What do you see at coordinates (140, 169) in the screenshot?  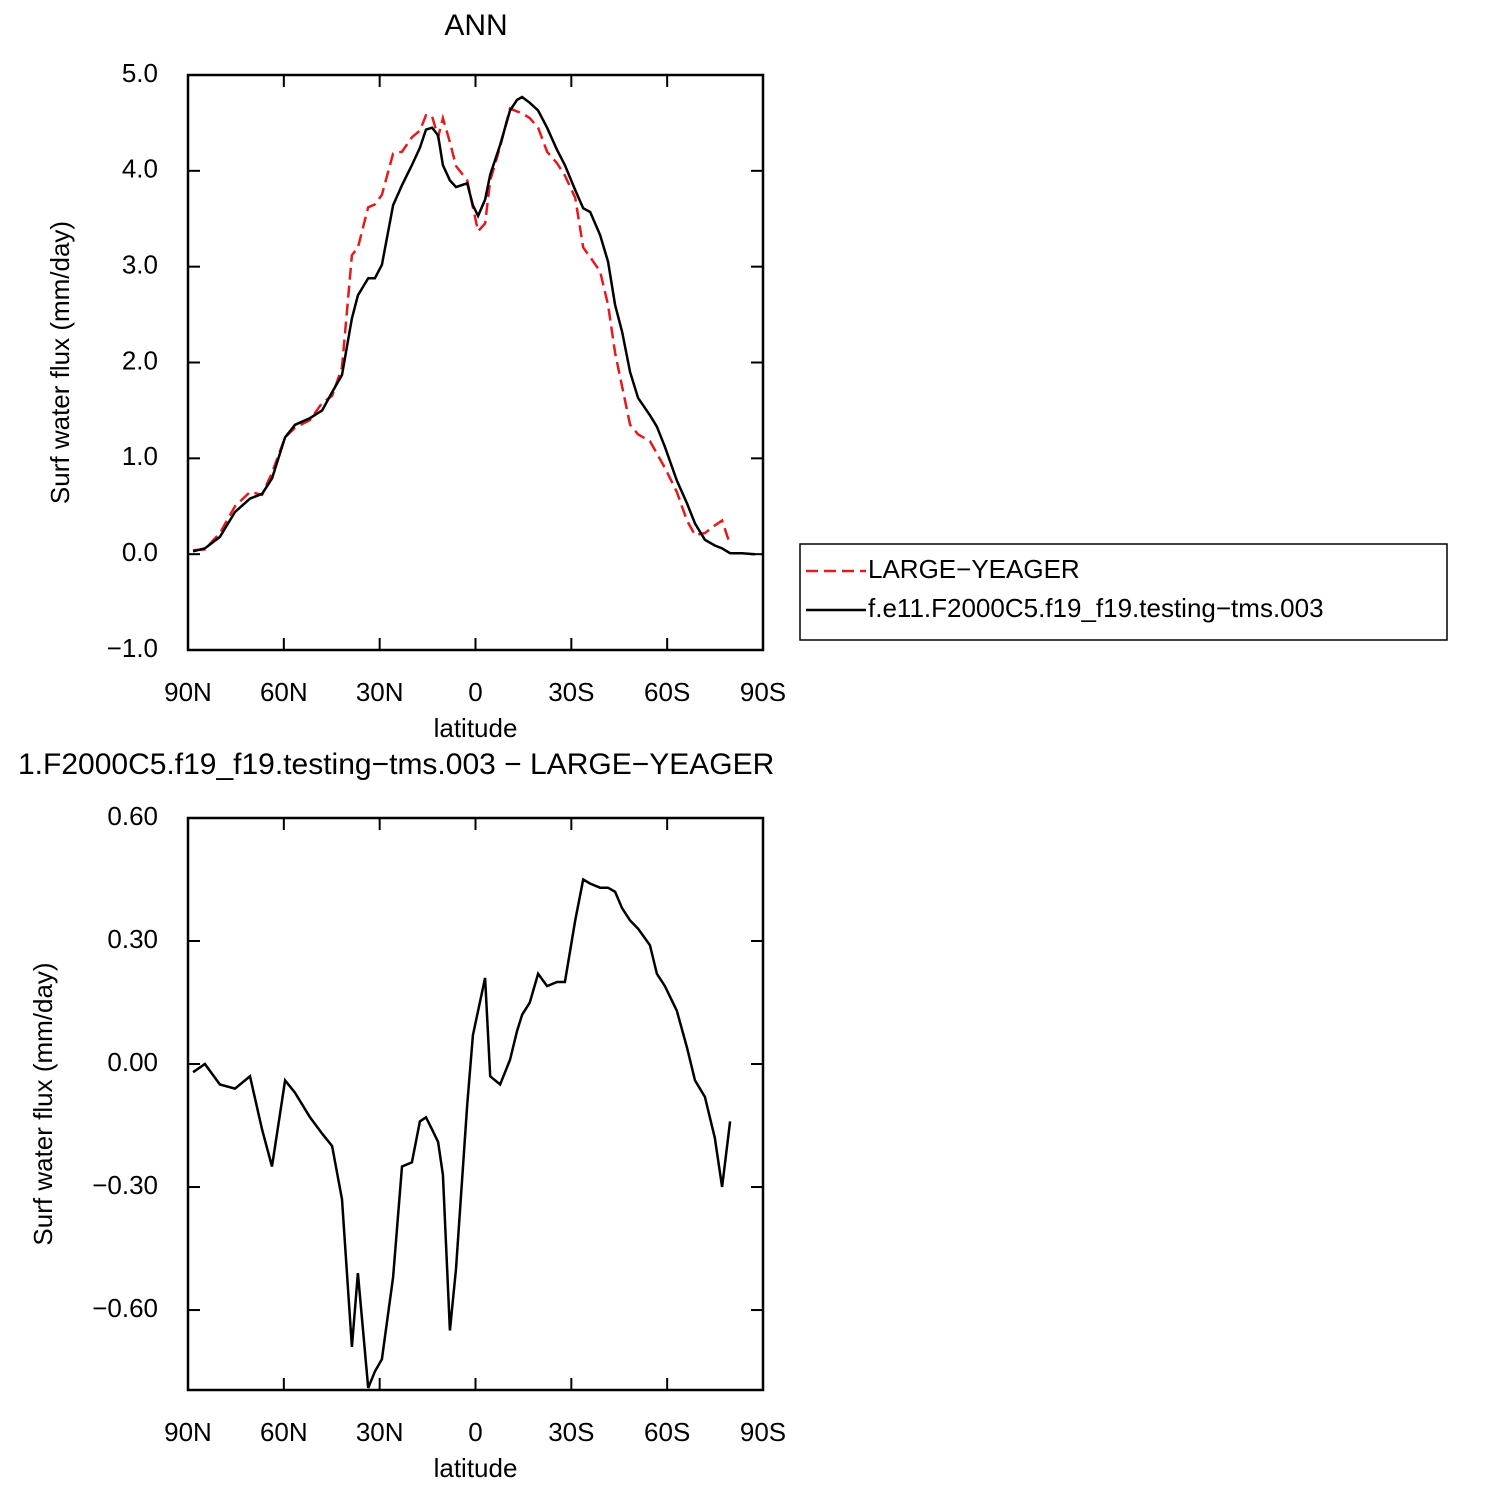 I see `y-tick-label: 4.0` at bounding box center [140, 169].